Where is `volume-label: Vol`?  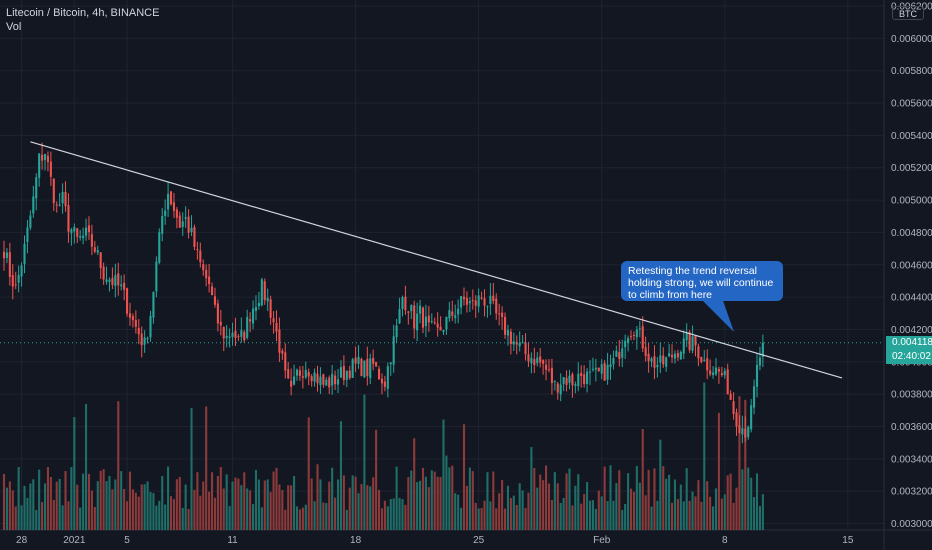 volume-label: Vol is located at coordinates (14, 27).